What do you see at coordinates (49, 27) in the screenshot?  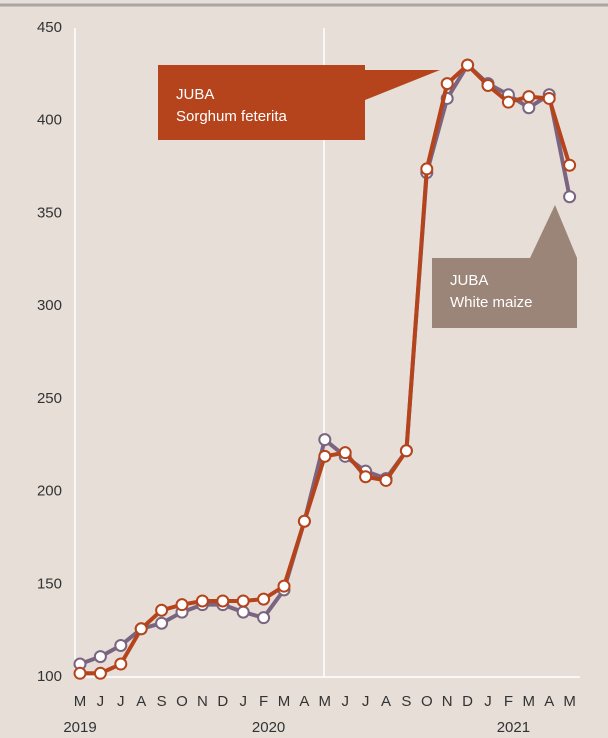 I see `y-tick-label: 450` at bounding box center [49, 27].